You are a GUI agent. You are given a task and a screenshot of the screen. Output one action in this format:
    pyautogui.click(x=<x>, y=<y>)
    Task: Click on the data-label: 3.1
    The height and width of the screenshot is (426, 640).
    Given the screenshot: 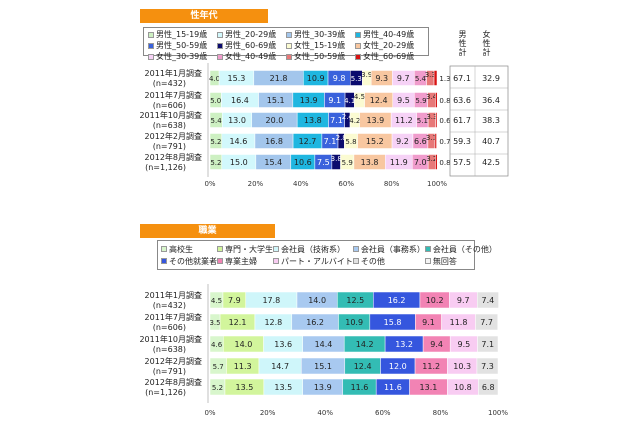 What is the action you would take?
    pyautogui.click(x=431, y=138)
    